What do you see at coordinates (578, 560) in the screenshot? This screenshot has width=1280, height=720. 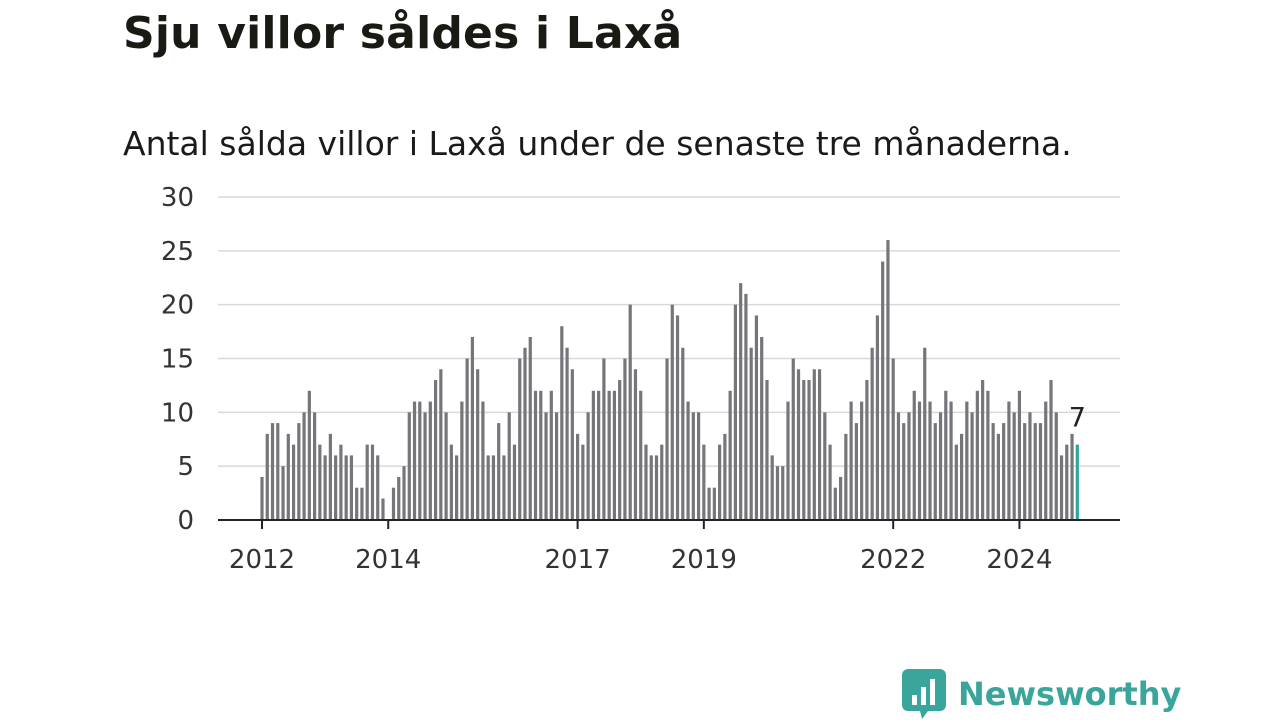 I see `x-tick-label: 2017` at bounding box center [578, 560].